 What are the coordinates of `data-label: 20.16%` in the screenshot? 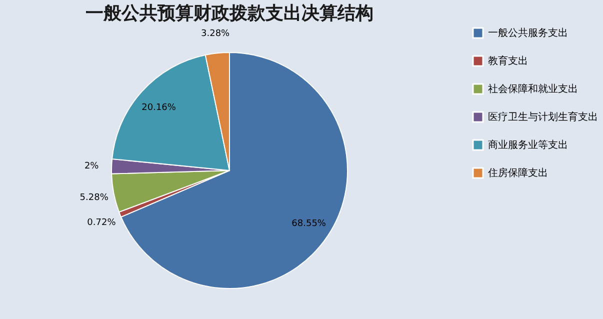 It's located at (159, 108).